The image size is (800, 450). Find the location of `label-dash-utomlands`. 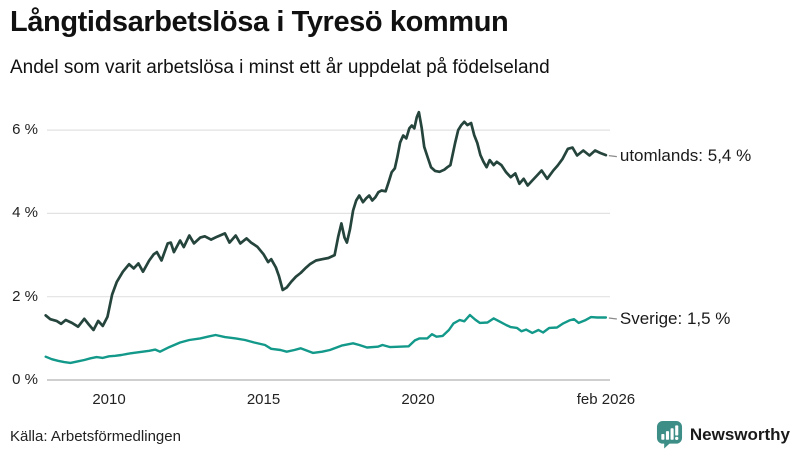

label-dash-utomlands is located at coordinates (612, 156).